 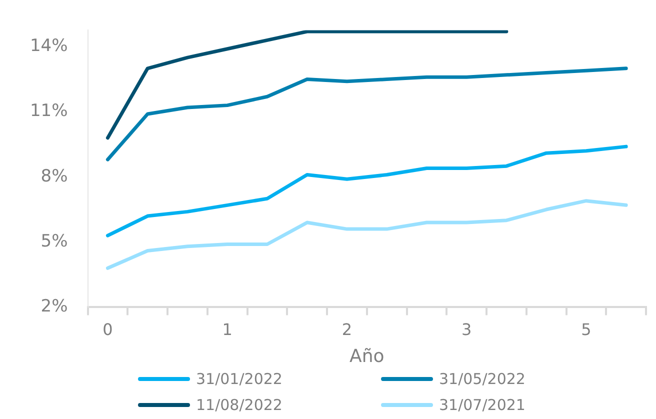 What do you see at coordinates (107, 329) in the screenshot?
I see `x-tick-label: 0` at bounding box center [107, 329].